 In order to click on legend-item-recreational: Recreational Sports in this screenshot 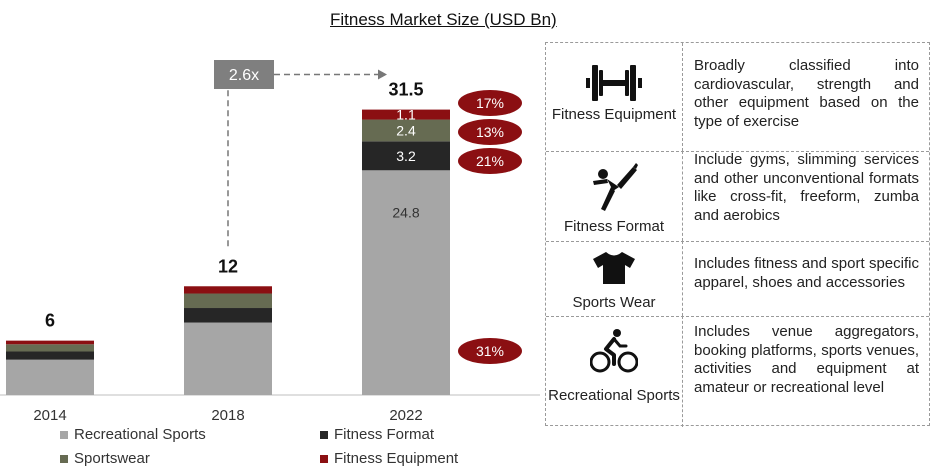, I will do `click(133, 434)`.